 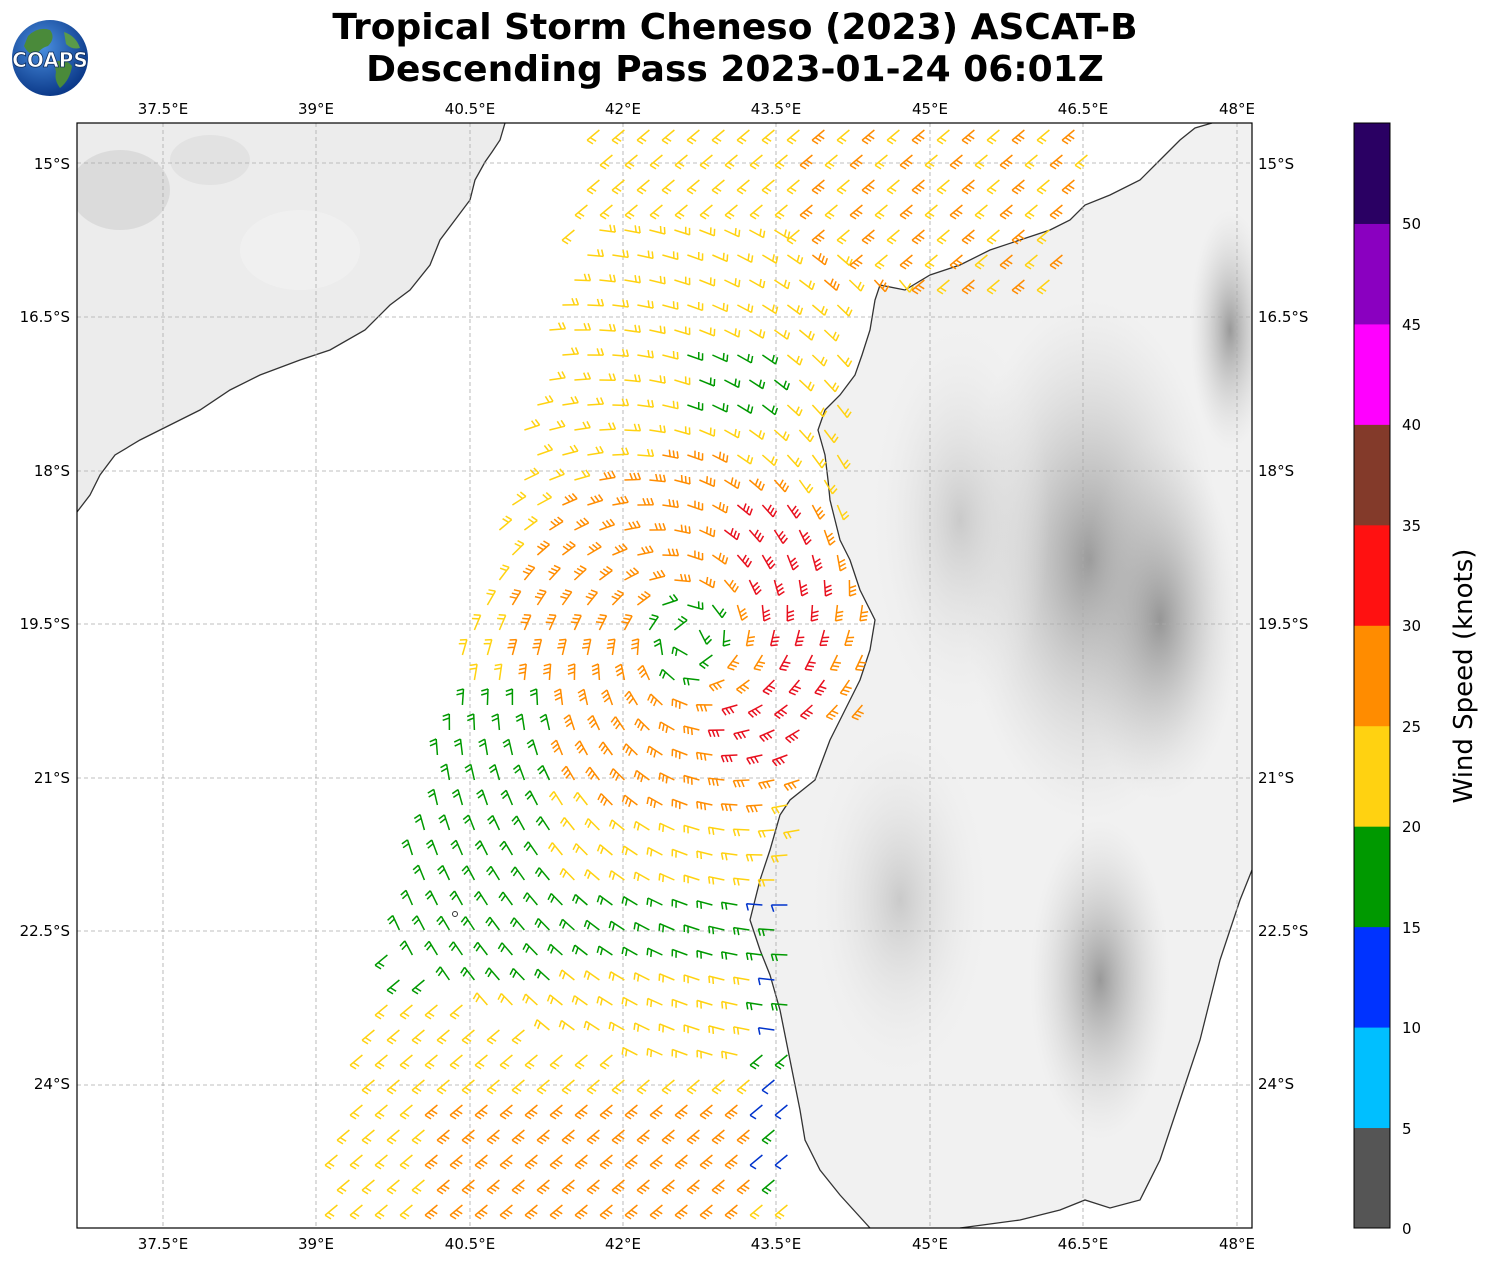 What do you see at coordinates (1083, 109) in the screenshot?
I see `lon-tick-label: 46.5°E` at bounding box center [1083, 109].